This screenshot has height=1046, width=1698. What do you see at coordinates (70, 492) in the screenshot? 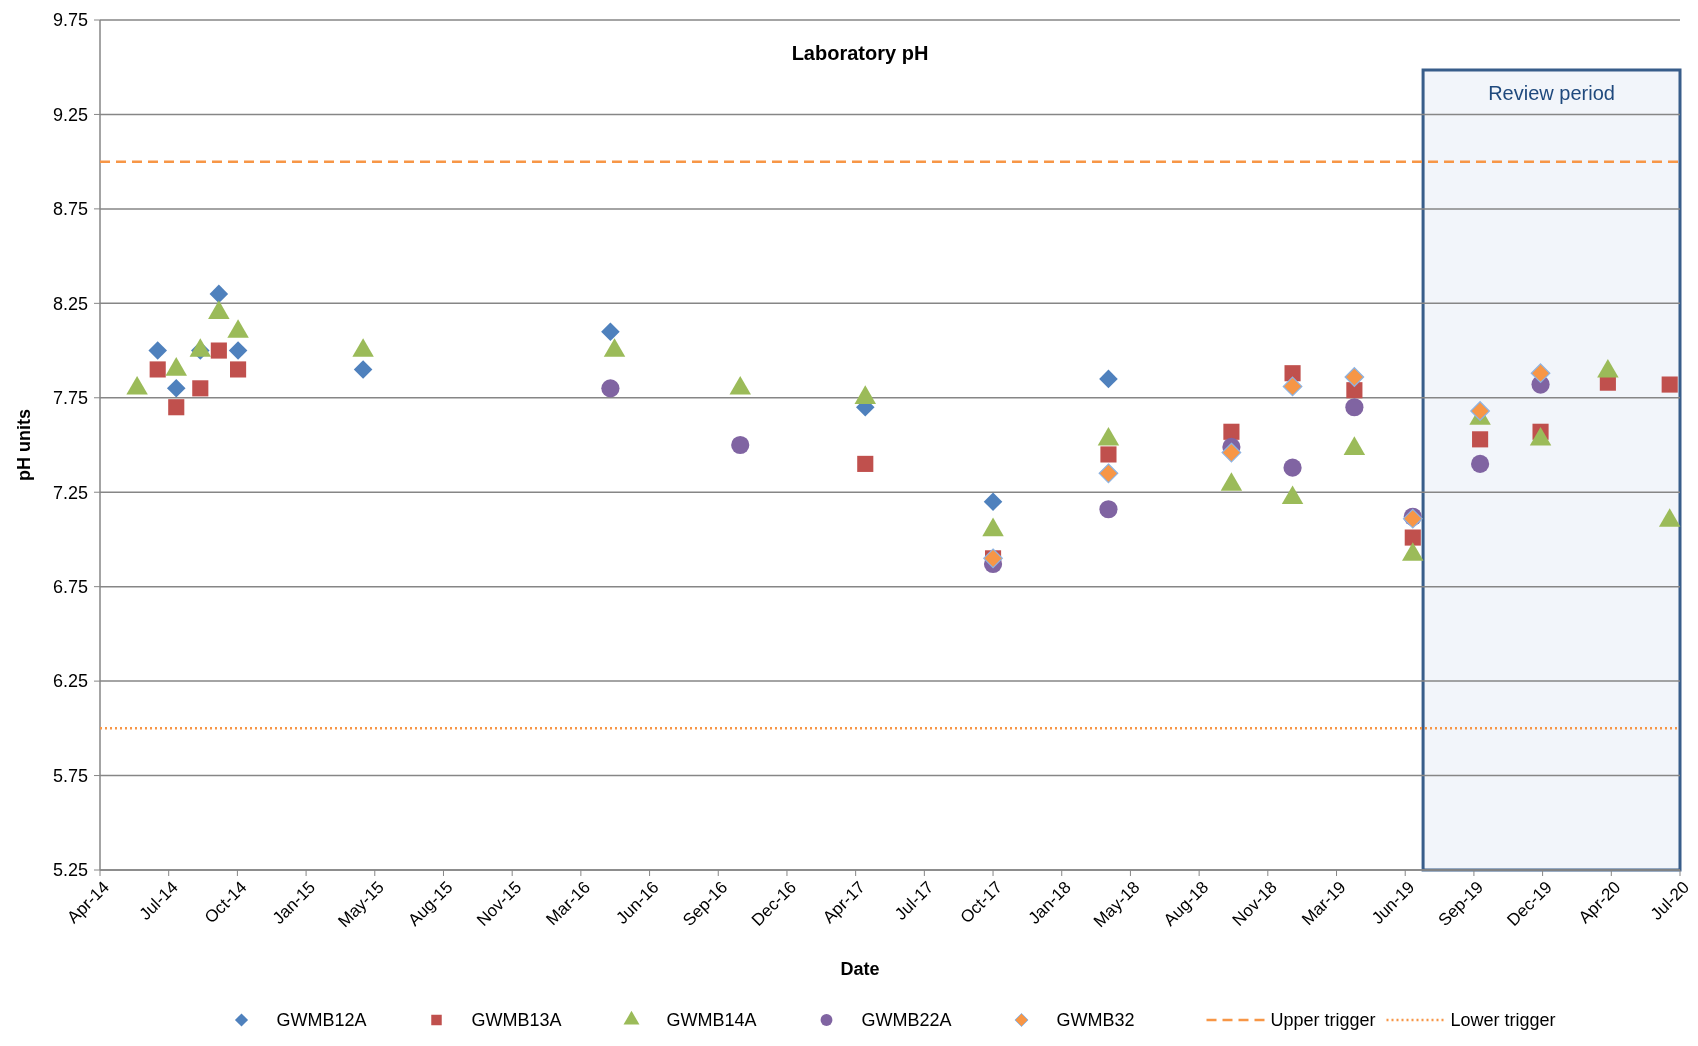
I see `y-tick-label: 7.25` at bounding box center [70, 492].